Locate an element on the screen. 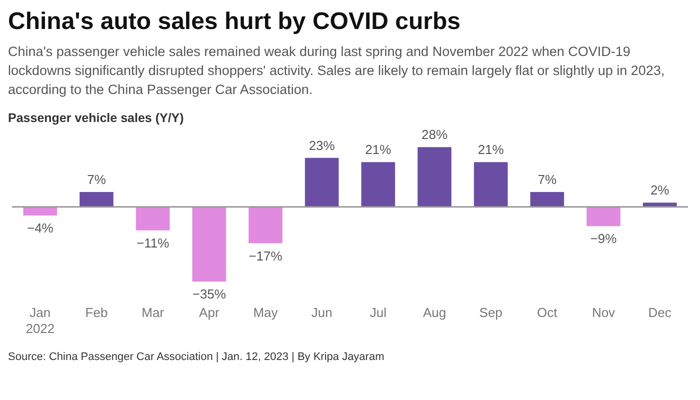 The width and height of the screenshot is (700, 400). data-label: −35% is located at coordinates (209, 294).